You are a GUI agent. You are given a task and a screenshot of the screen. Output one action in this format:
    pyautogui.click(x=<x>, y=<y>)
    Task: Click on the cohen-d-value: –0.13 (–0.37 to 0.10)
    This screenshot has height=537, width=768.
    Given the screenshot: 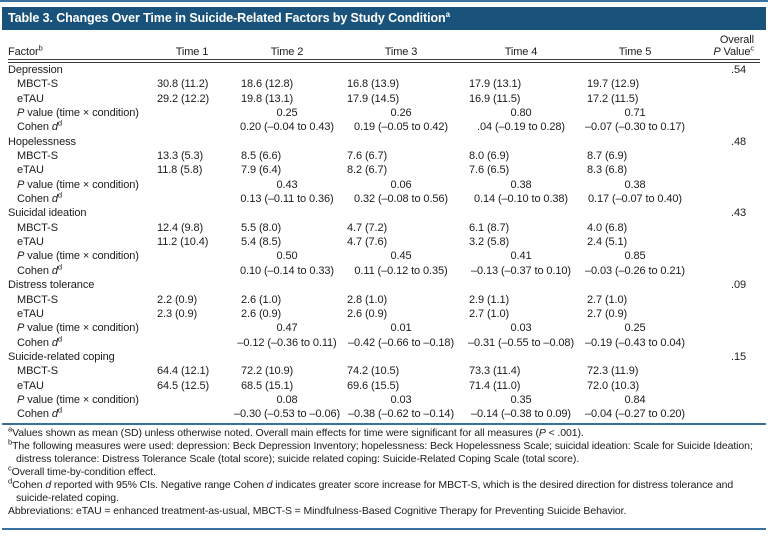 What is the action you would take?
    pyautogui.click(x=521, y=270)
    